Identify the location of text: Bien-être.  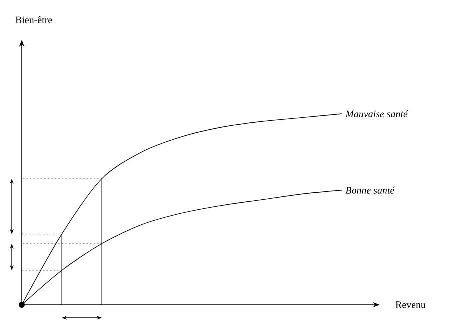
(34, 20).